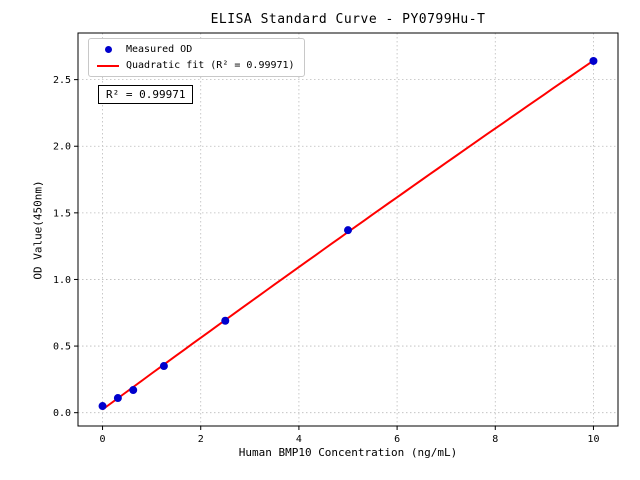  Describe the element at coordinates (62, 413) in the screenshot. I see `y-tick-label: 0.0` at that location.